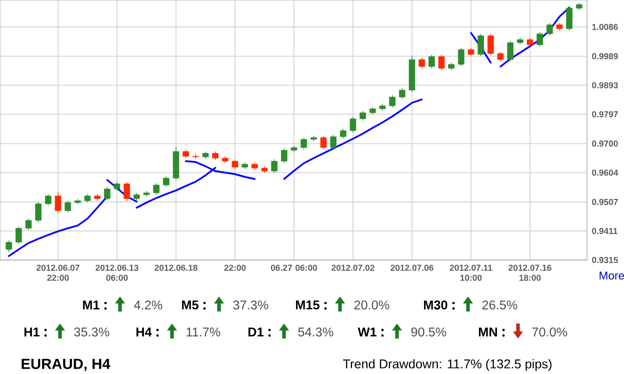  What do you see at coordinates (117, 272) in the screenshot?
I see `x-tick-label: 2012.06.13 06:00` at bounding box center [117, 272].